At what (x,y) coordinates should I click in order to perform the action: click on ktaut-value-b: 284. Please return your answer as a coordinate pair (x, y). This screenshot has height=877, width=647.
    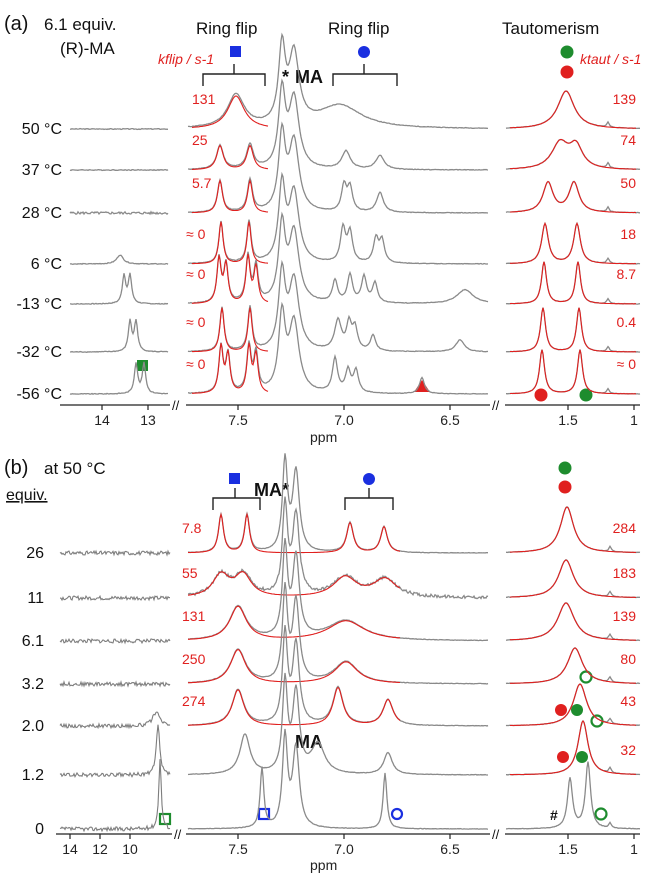
    Looking at the image, I should click on (625, 528).